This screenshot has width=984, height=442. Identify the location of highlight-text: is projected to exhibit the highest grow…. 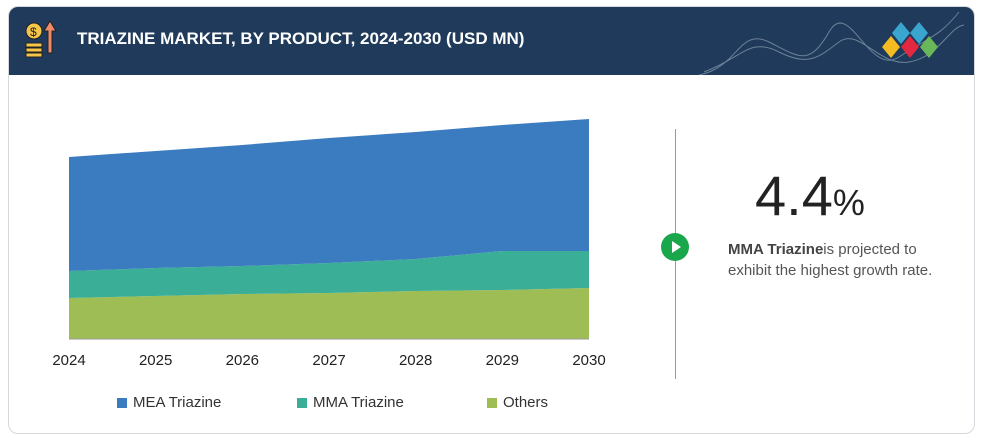
(830, 260).